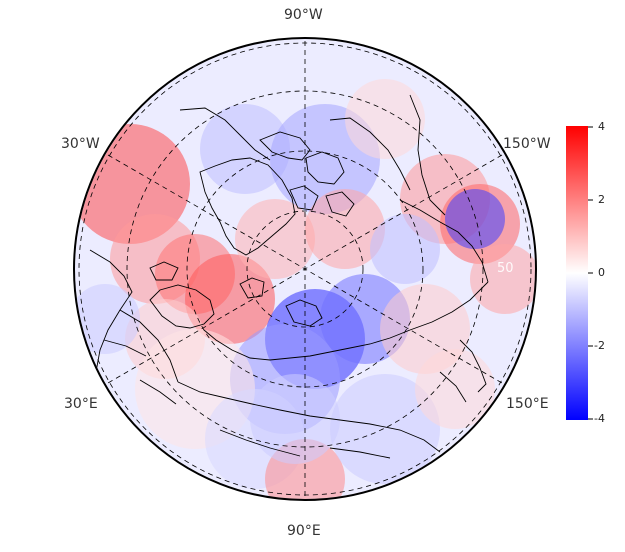 The width and height of the screenshot is (625, 552). Describe the element at coordinates (527, 404) in the screenshot. I see `lon-label-150e: 150°E` at that location.